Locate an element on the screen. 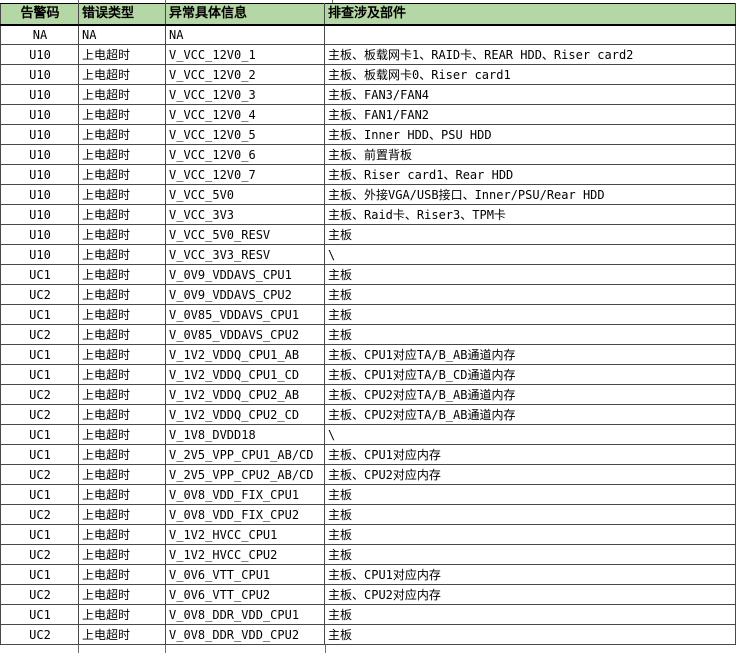 This screenshot has width=737, height=653. cell-components: 主板、FAN1/FAN2 is located at coordinates (530, 114).